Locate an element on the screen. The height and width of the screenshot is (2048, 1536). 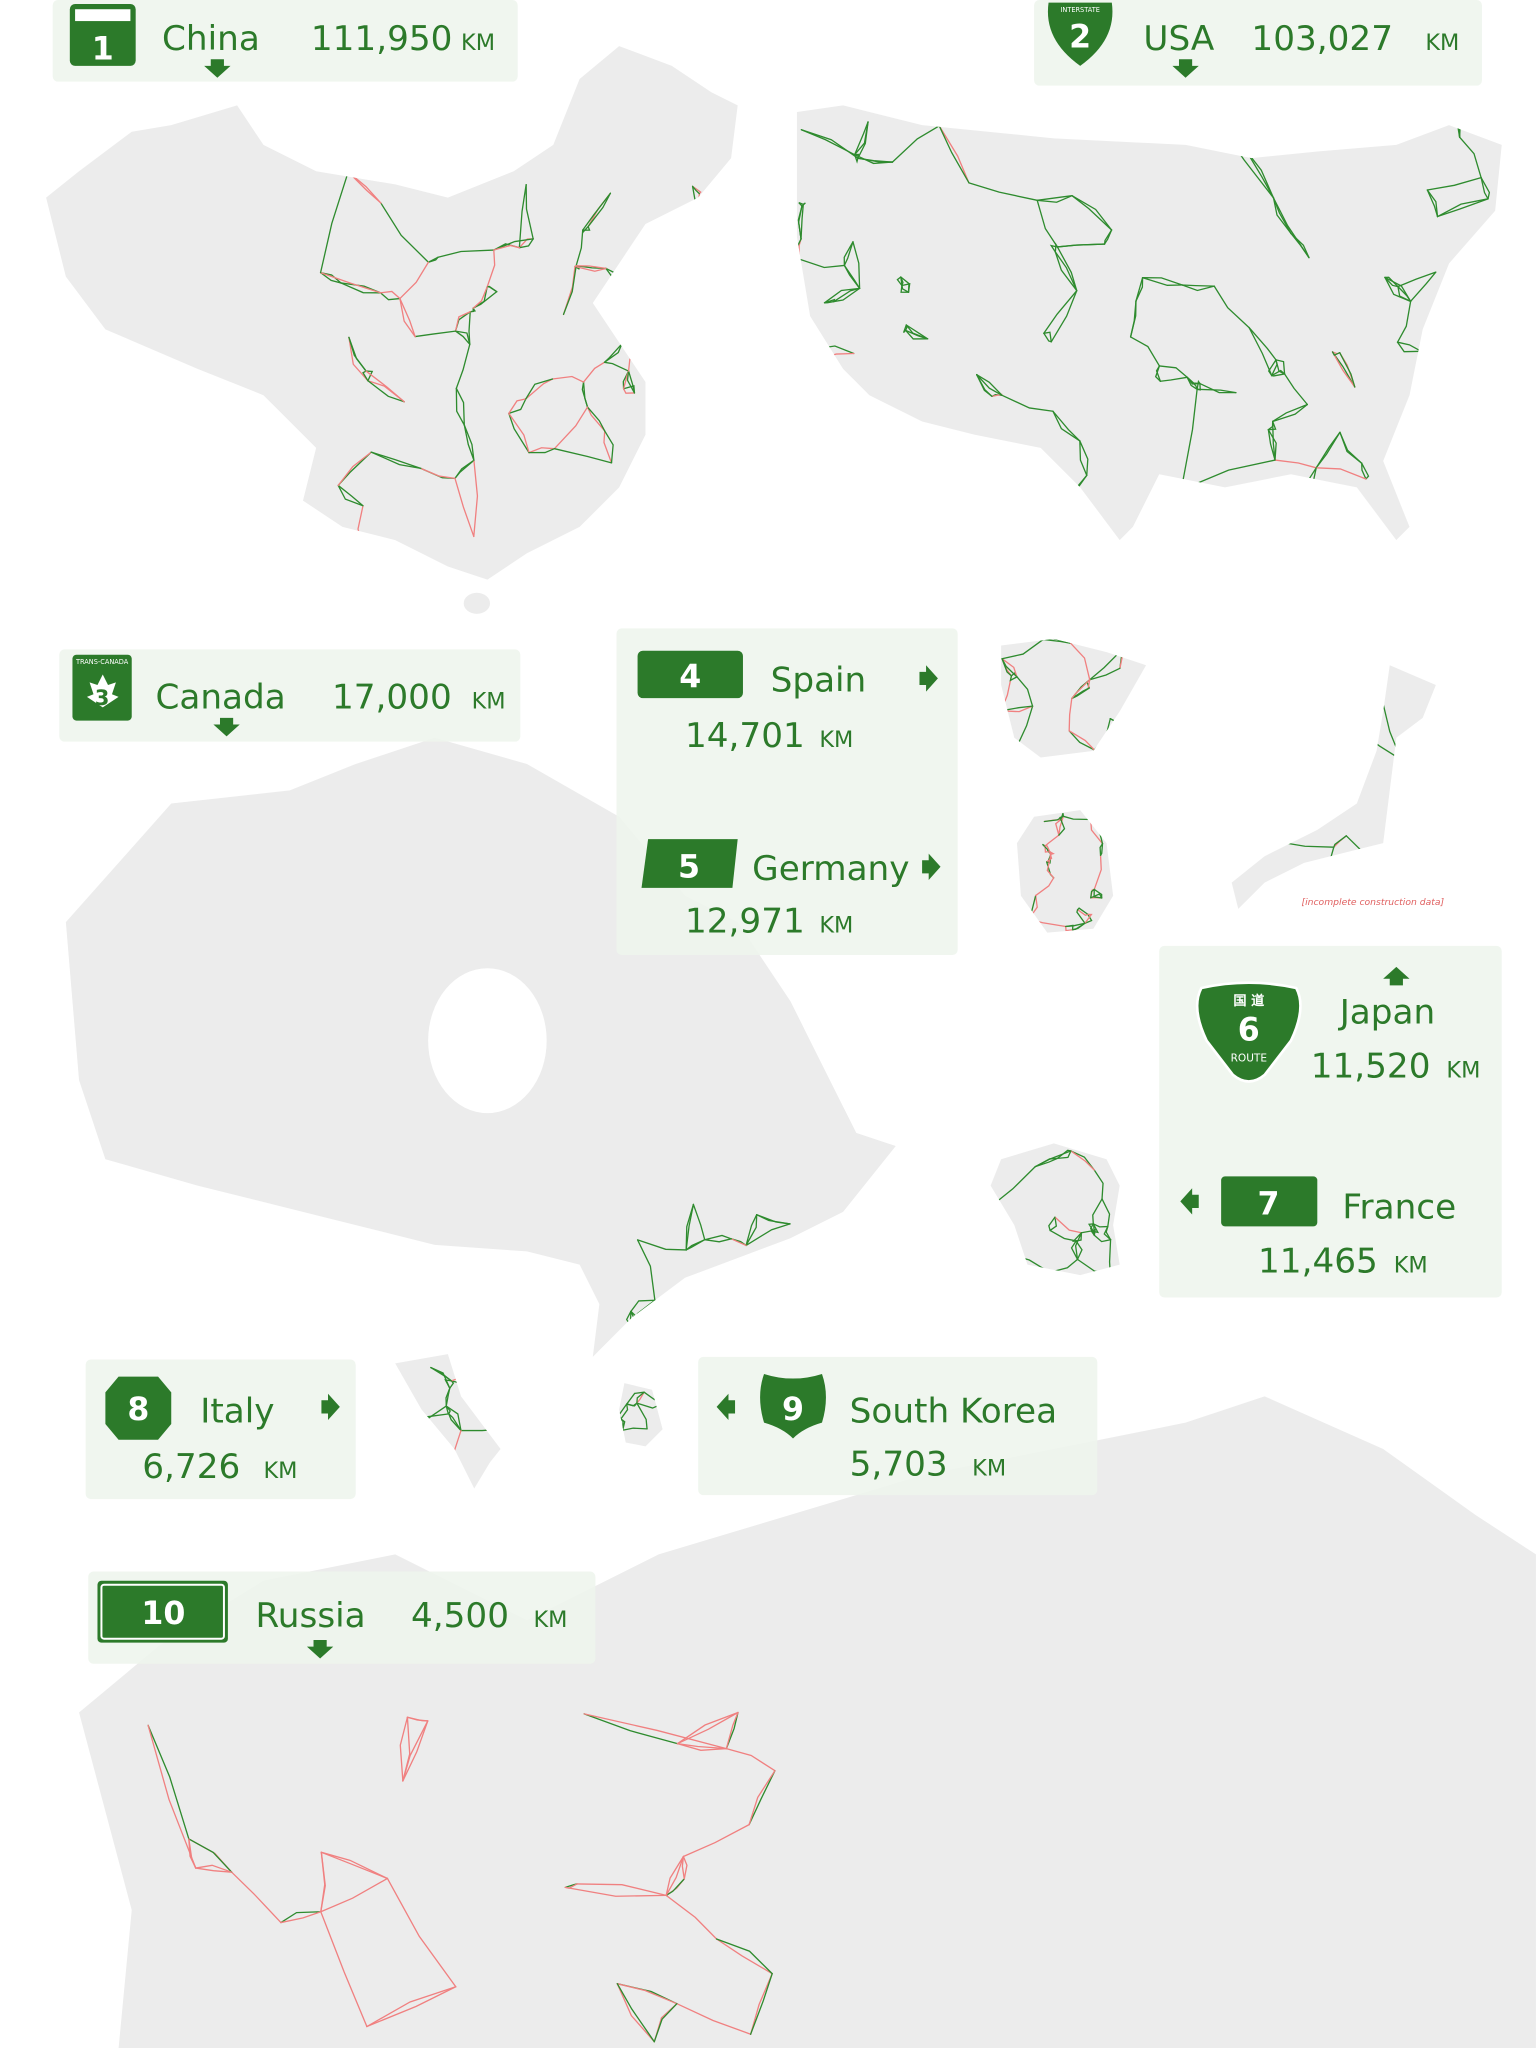
country: China is located at coordinates (211, 39).